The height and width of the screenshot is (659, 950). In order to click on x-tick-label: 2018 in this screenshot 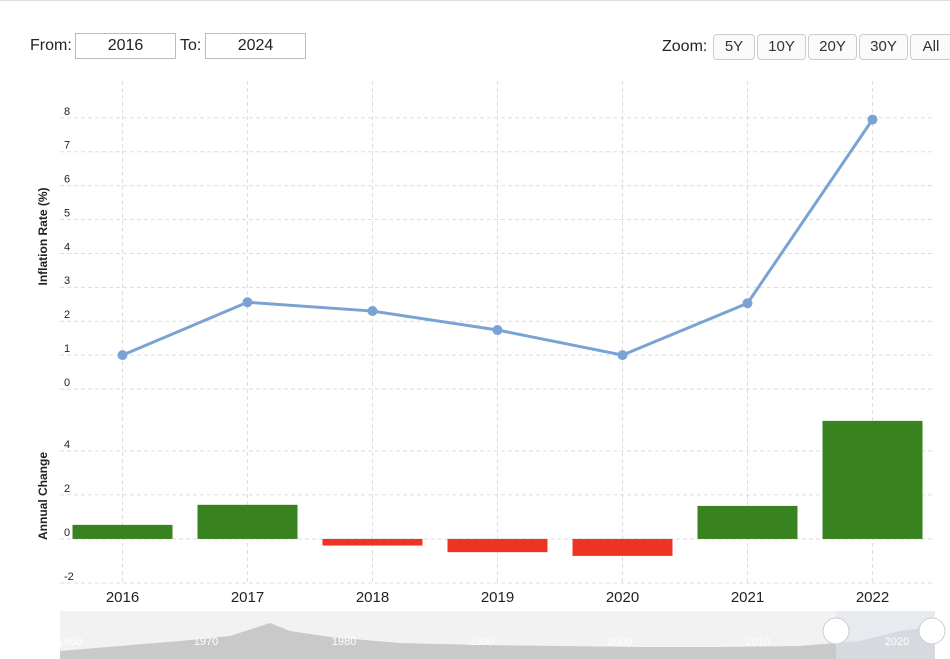, I will do `click(372, 597)`.